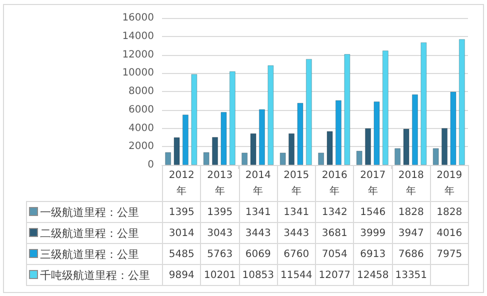  I want to click on data-label: 3947, so click(411, 233).